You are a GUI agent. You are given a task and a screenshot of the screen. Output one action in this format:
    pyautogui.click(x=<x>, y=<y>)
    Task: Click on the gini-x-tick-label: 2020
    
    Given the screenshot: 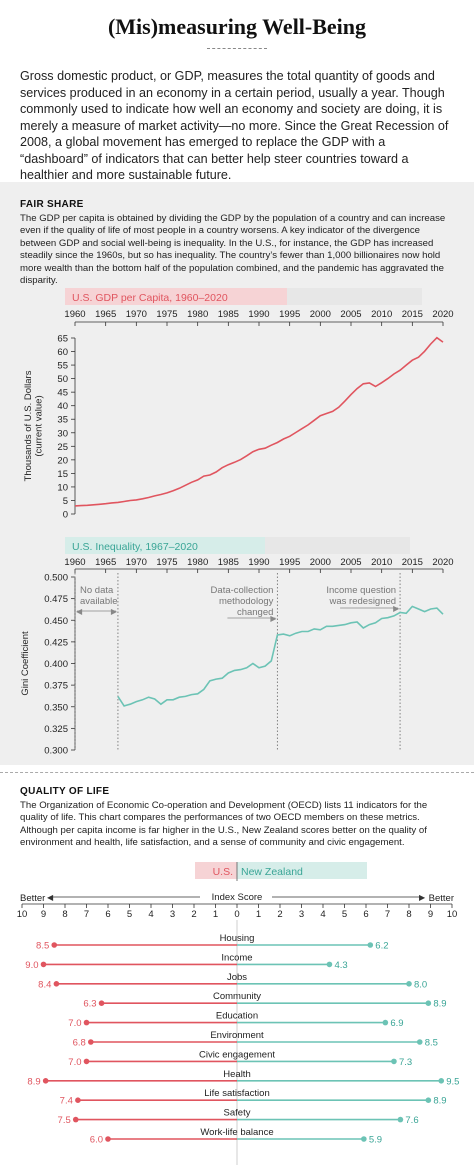 What is the action you would take?
    pyautogui.click(x=442, y=562)
    